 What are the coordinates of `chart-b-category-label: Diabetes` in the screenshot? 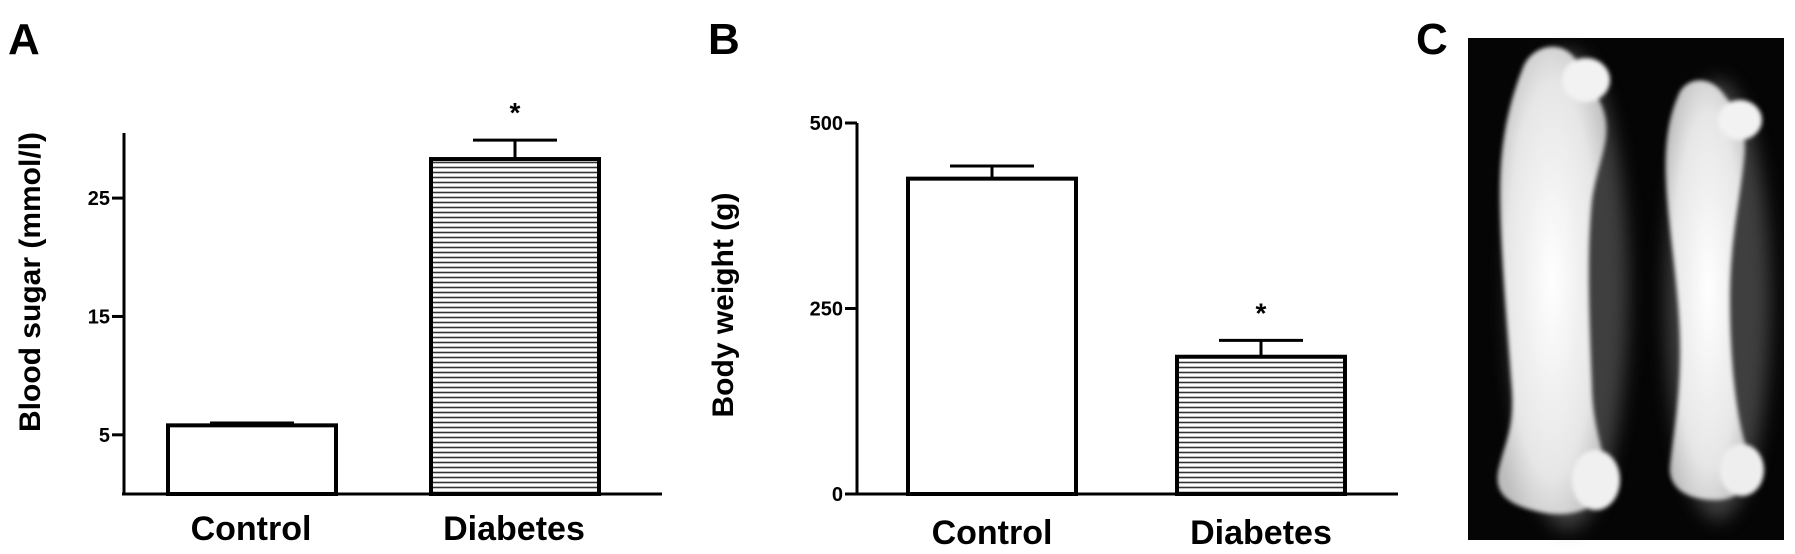 It's located at (1261, 533).